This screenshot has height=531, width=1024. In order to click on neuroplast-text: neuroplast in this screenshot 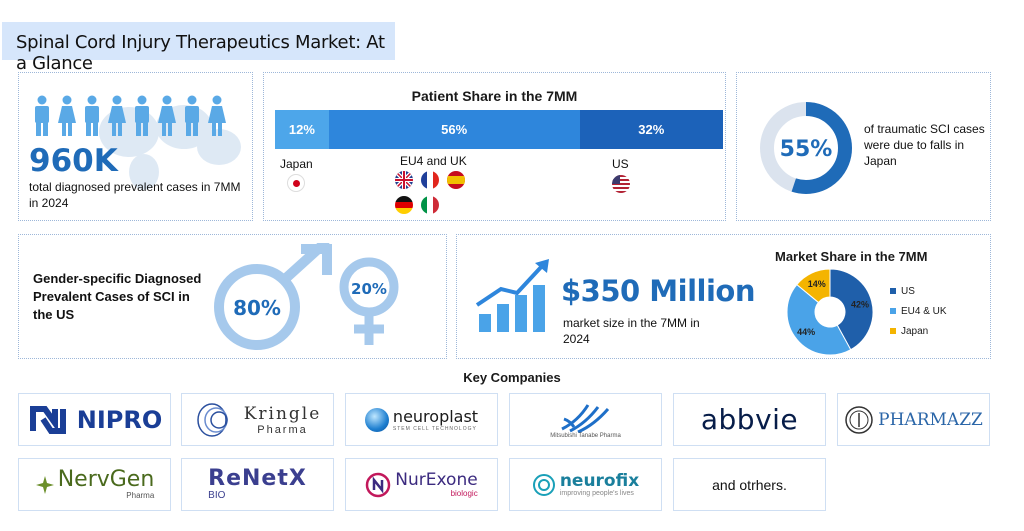, I will do `click(435, 416)`.